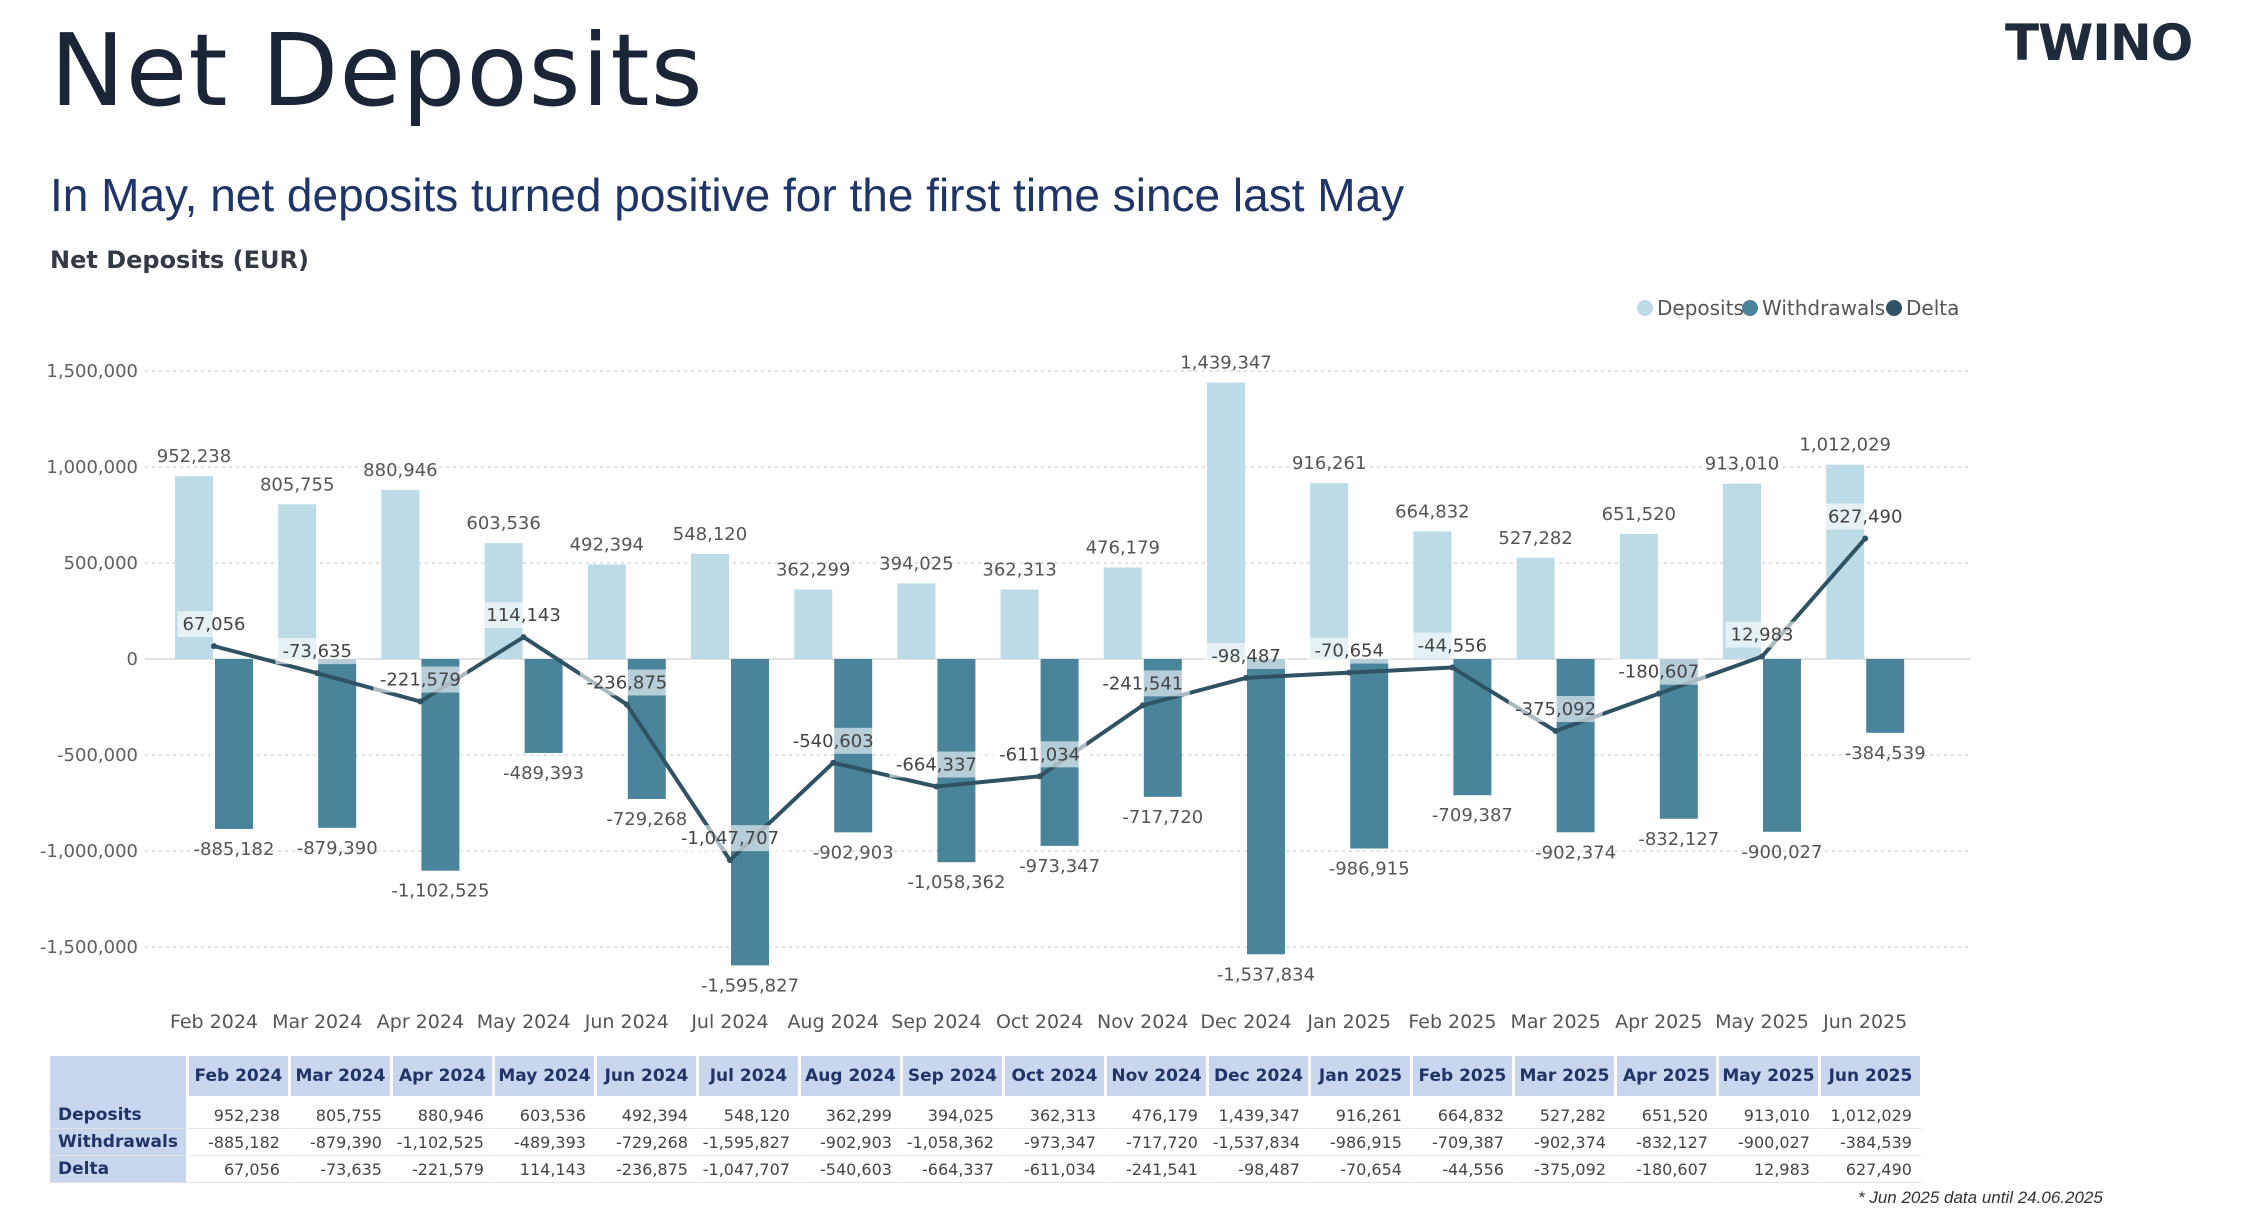 Image resolution: width=2250 pixels, height=1208 pixels. What do you see at coordinates (2099, 43) in the screenshot?
I see `brand-logo: TWINO` at bounding box center [2099, 43].